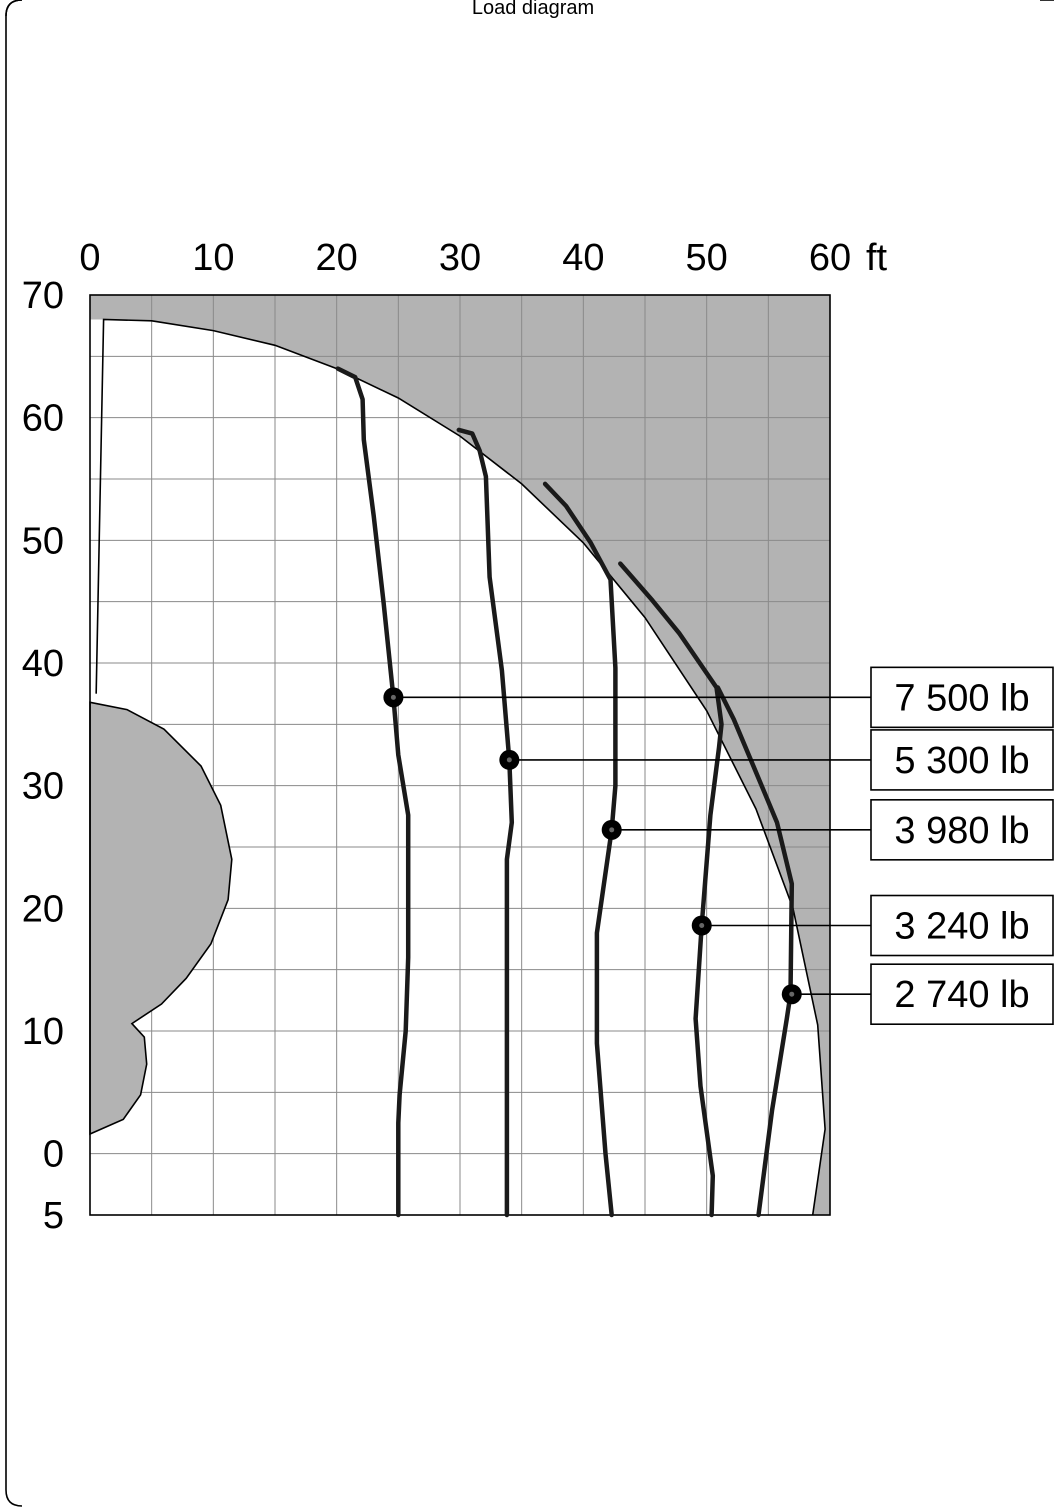 Image resolution: width=1054 pixels, height=1507 pixels. I want to click on load-callouts: 7 500 lb 5 300 lb 3 980 lb 3 240 lb 2 740 lb, so click(962, 846).